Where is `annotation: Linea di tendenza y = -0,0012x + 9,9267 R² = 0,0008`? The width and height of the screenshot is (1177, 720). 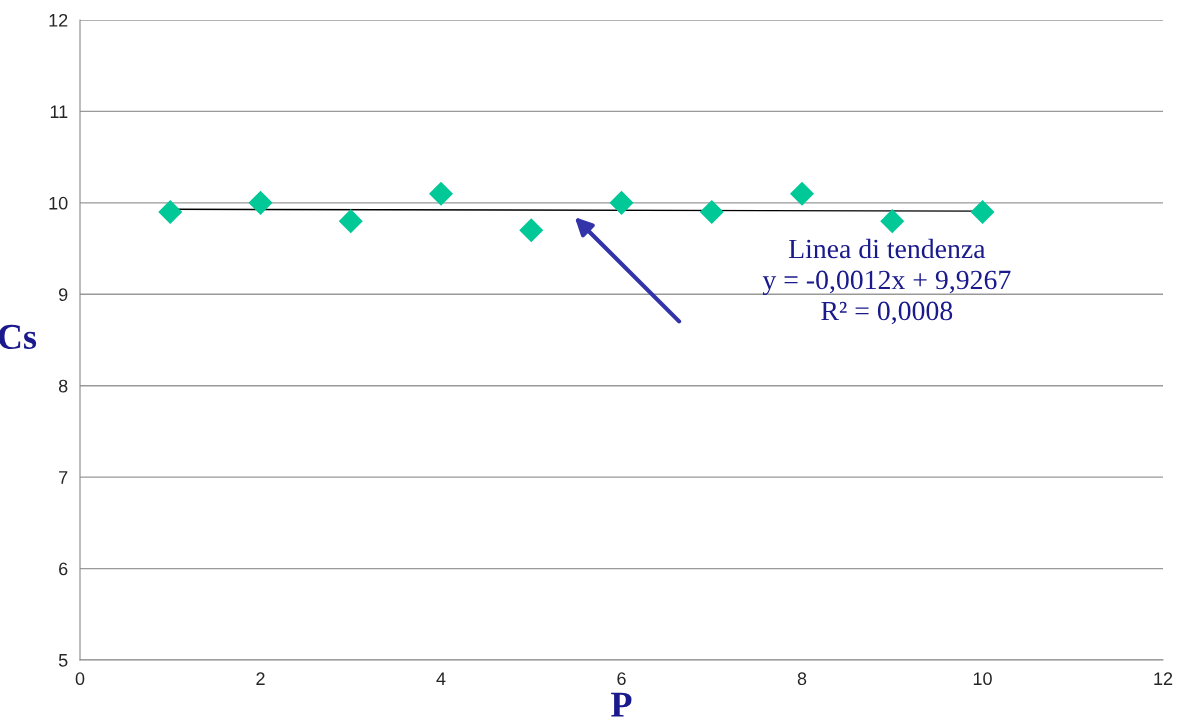 annotation: Linea di tendenza y = -0,0012x + 9,9267 R² = 0,0008 is located at coordinates (886, 281).